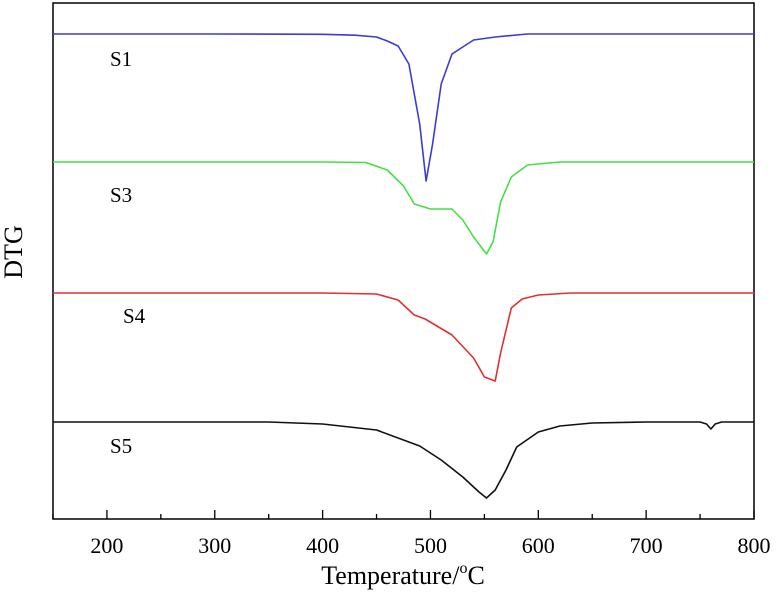  What do you see at coordinates (430, 545) in the screenshot?
I see `x-tick-label: 500` at bounding box center [430, 545].